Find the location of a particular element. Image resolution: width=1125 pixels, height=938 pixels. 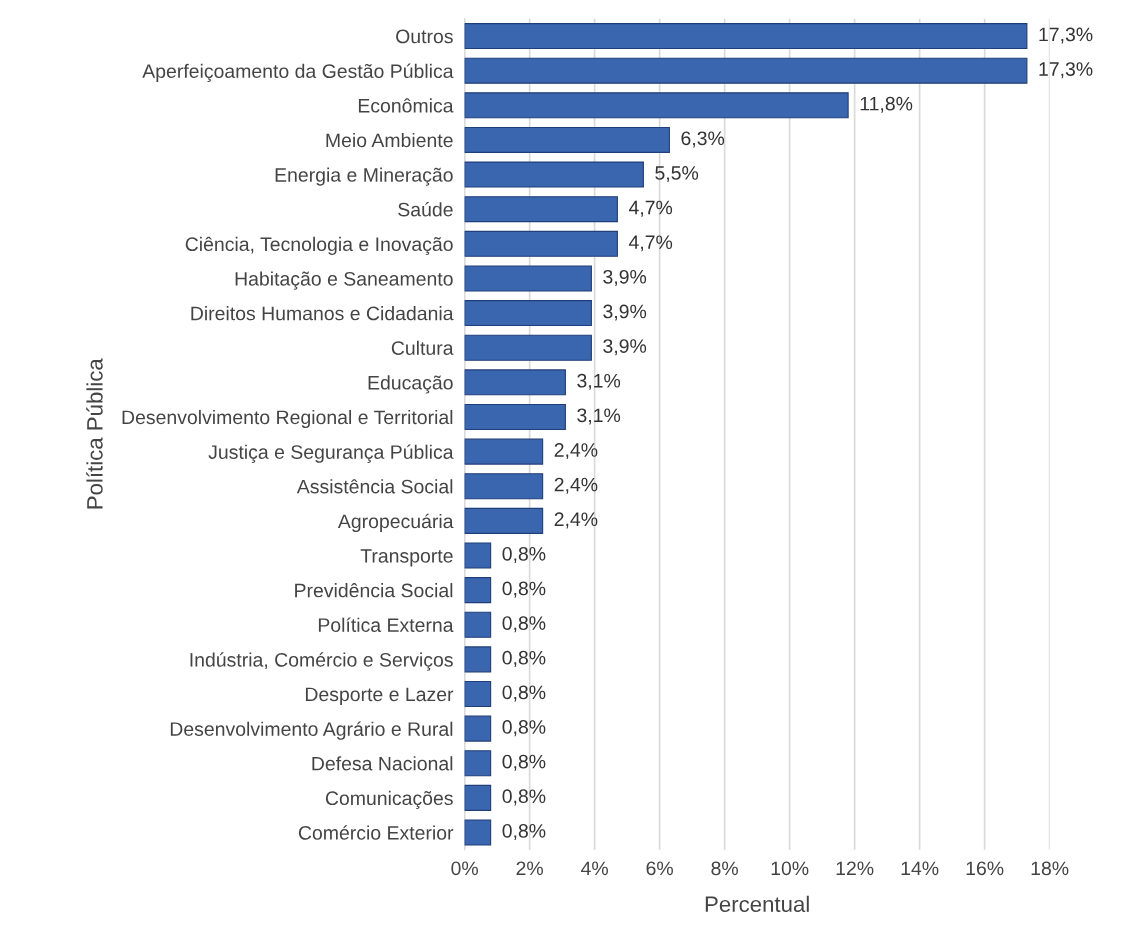

y-tick-label: Assistência Social is located at coordinates (374, 486).